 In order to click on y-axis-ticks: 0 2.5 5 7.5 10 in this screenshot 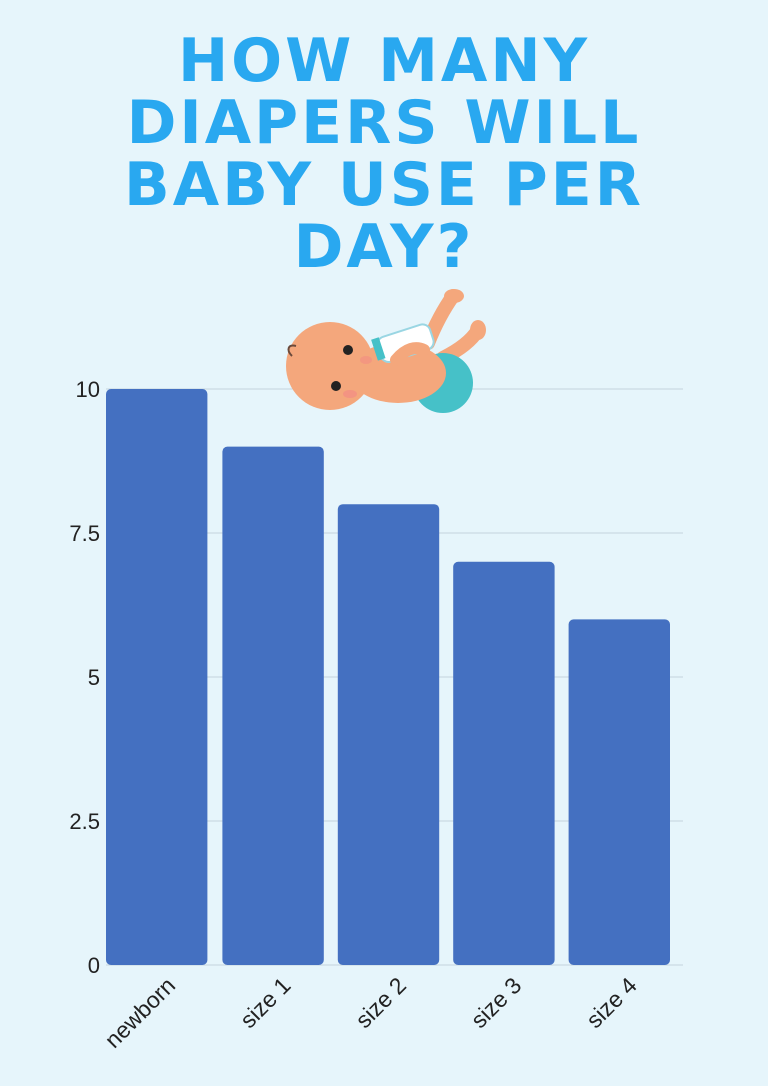, I will do `click(84, 677)`.